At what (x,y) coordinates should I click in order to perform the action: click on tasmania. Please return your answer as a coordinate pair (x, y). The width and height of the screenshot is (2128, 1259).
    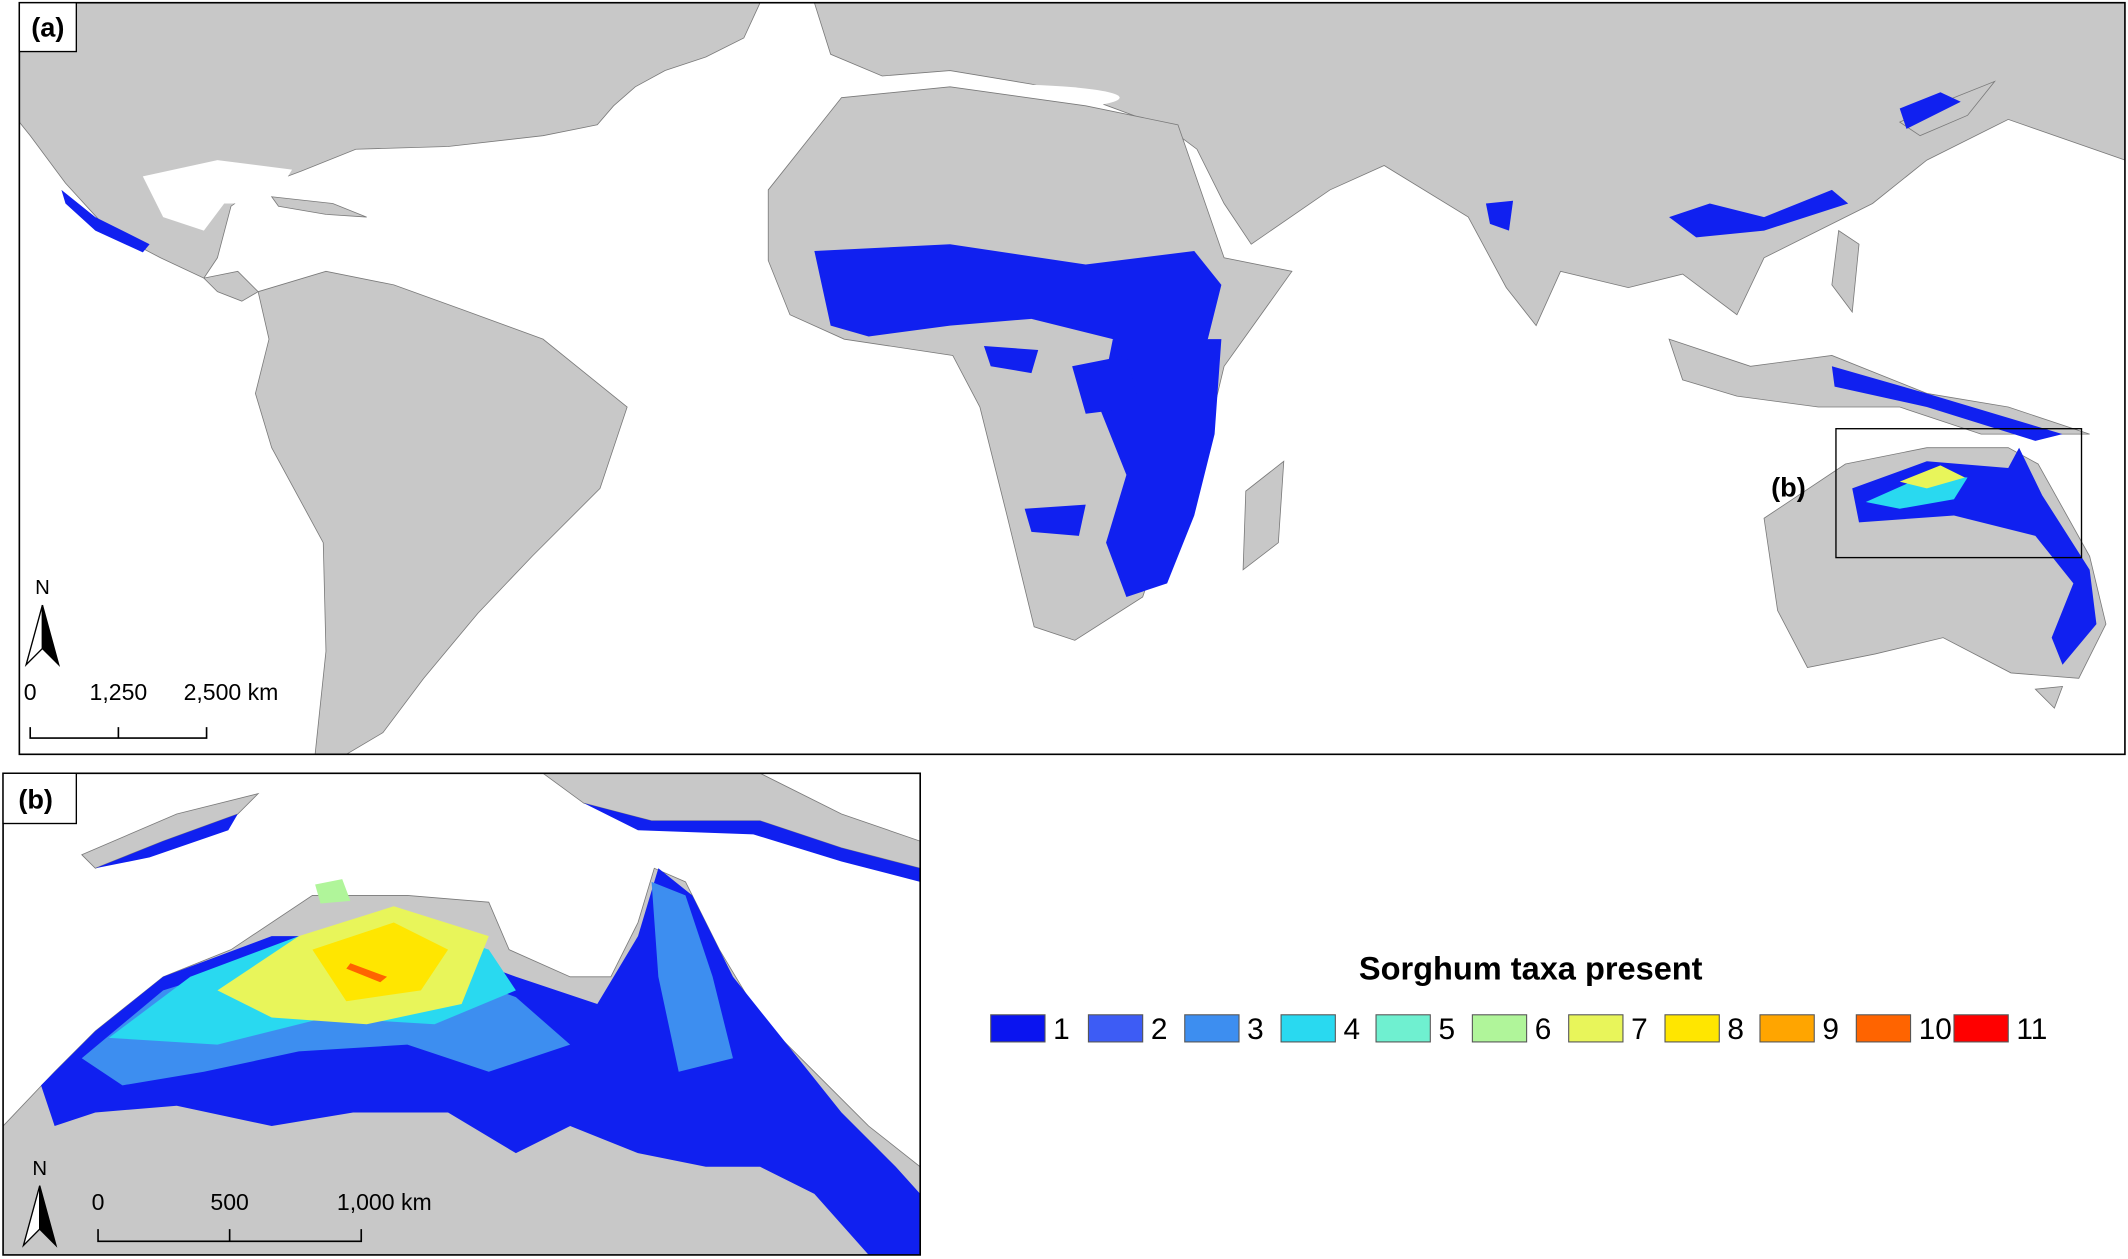
    Looking at the image, I should click on (2049, 697).